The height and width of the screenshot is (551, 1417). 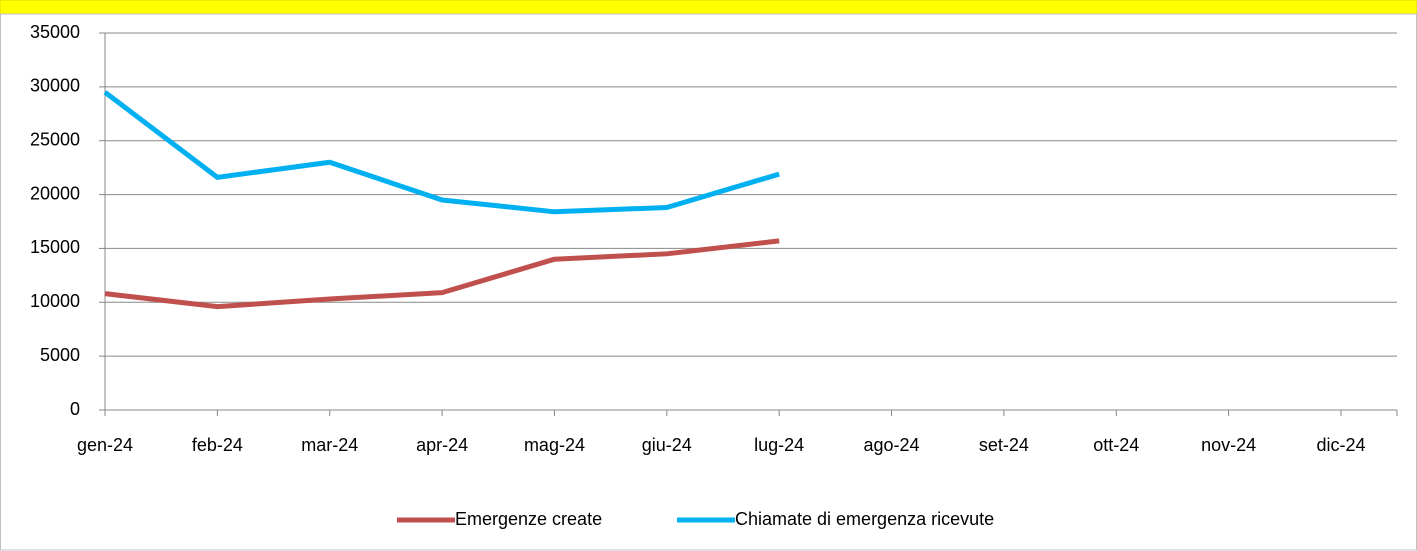 What do you see at coordinates (667, 445) in the screenshot?
I see `x-tick-label: giu-24` at bounding box center [667, 445].